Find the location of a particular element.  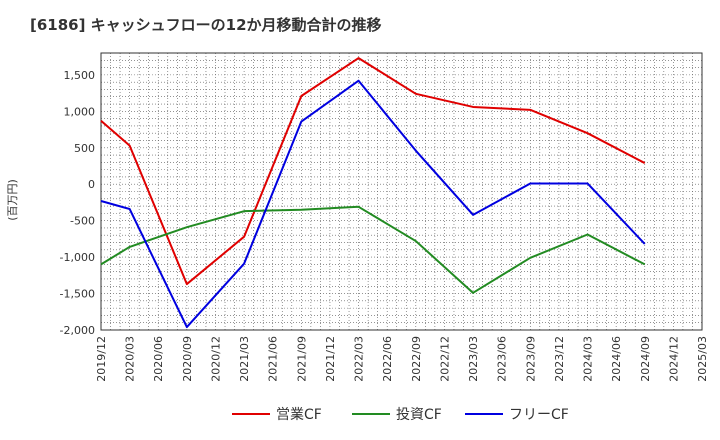

x-tick-label: 2022/09 is located at coordinates (416, 359).